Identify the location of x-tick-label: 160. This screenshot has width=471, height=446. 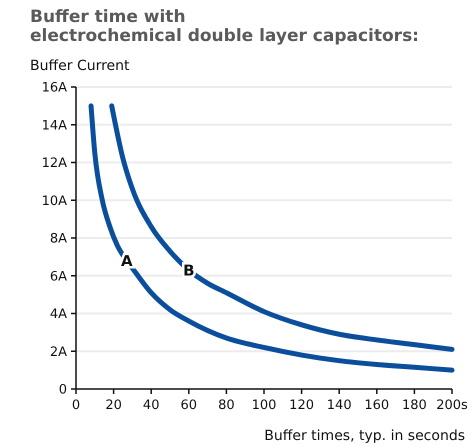
(377, 405).